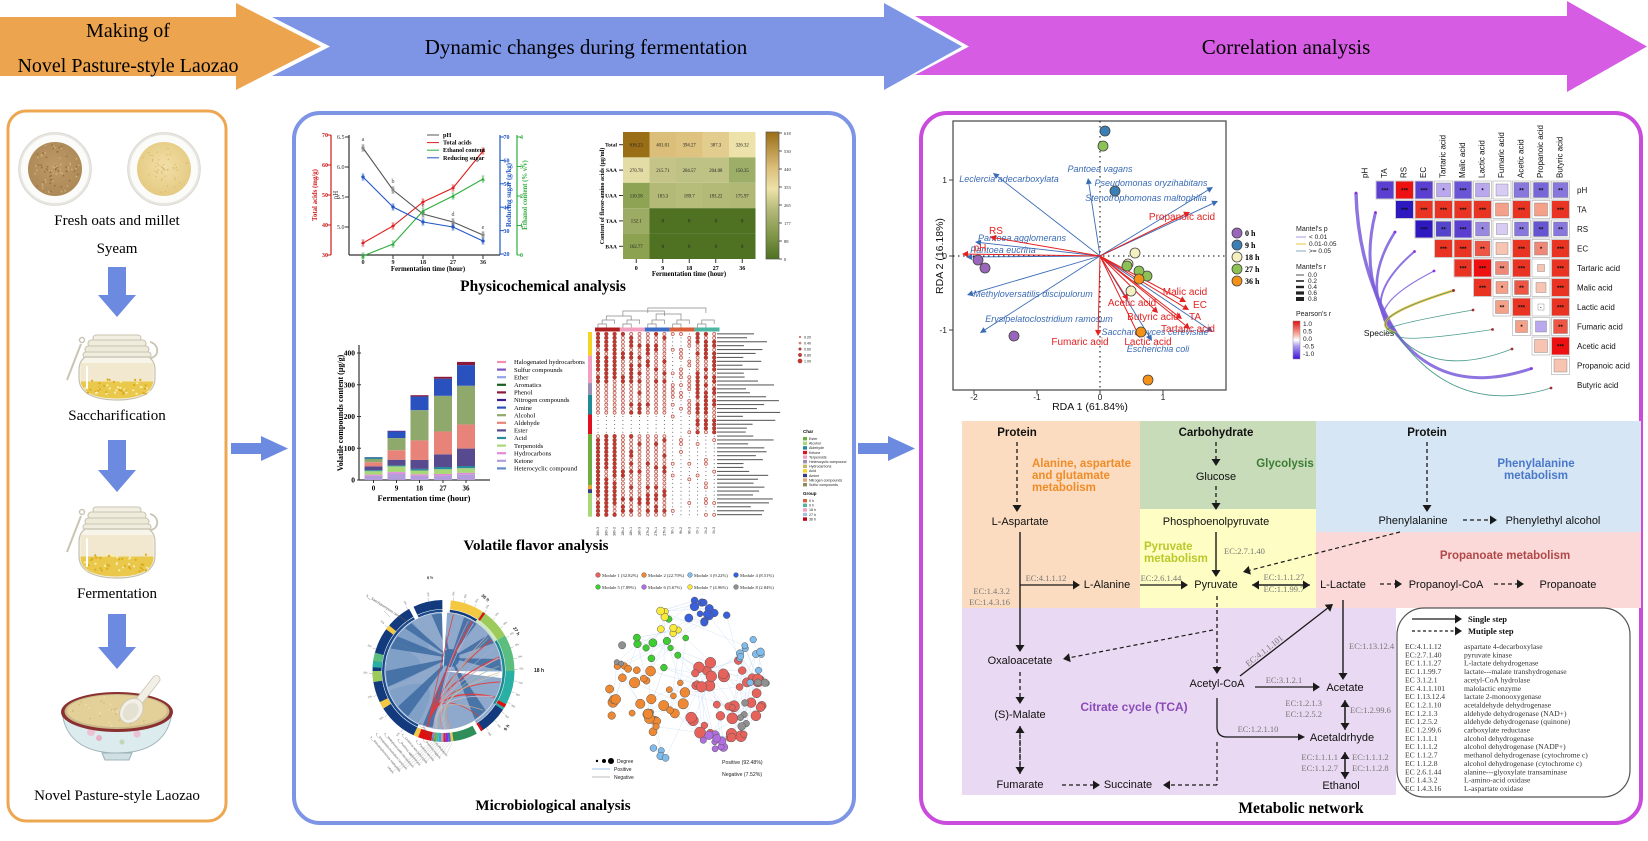  What do you see at coordinates (623, 770) in the screenshot?
I see `svg-text: Positive` at bounding box center [623, 770].